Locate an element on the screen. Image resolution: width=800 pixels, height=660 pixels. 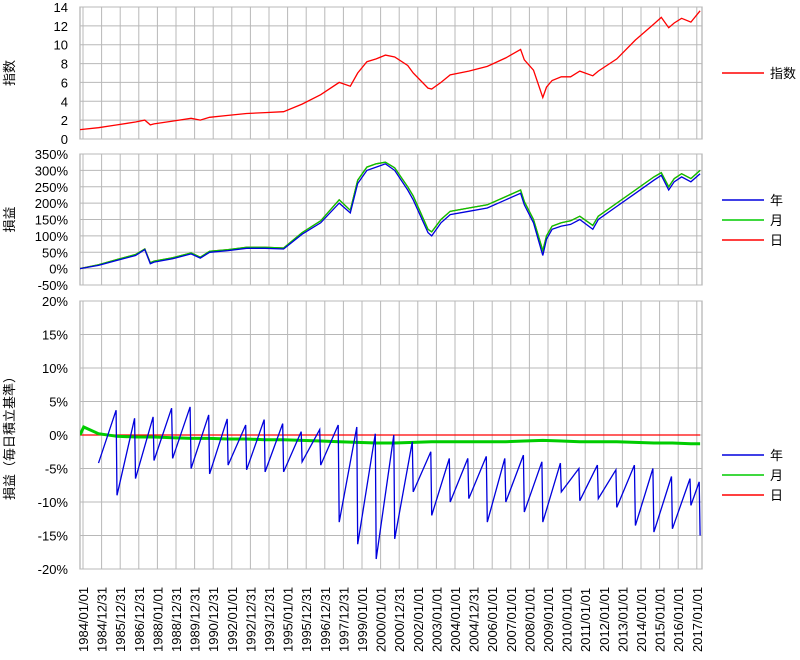
x-tick-label: 2004/01/01 is located at coordinates (455, 619).